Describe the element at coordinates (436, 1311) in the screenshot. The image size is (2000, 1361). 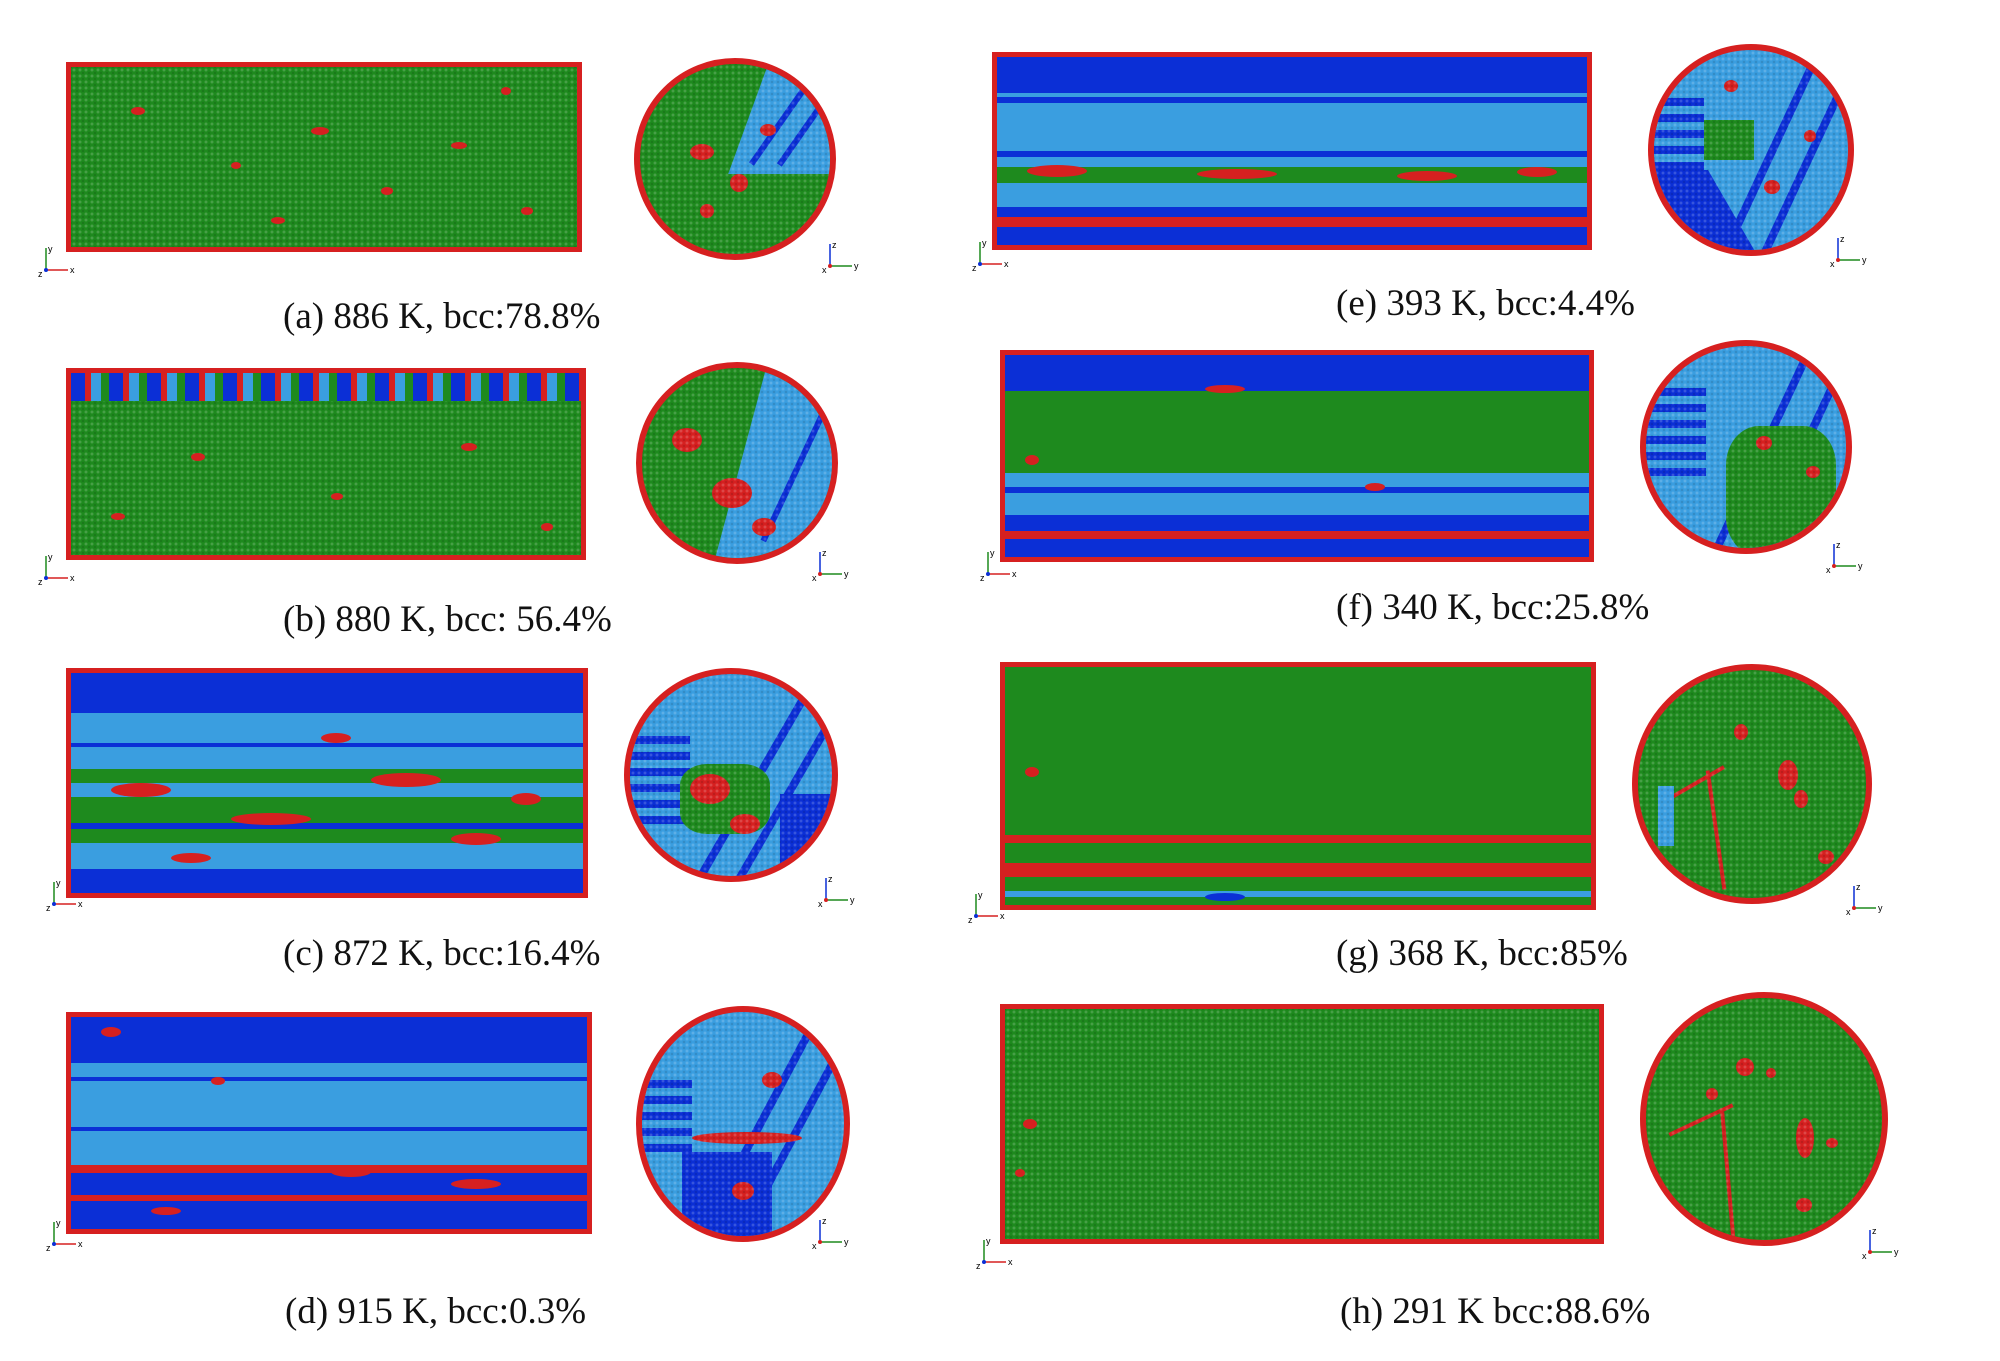
I see `caption-d: (d) 915 K, bcc:0.3%` at that location.